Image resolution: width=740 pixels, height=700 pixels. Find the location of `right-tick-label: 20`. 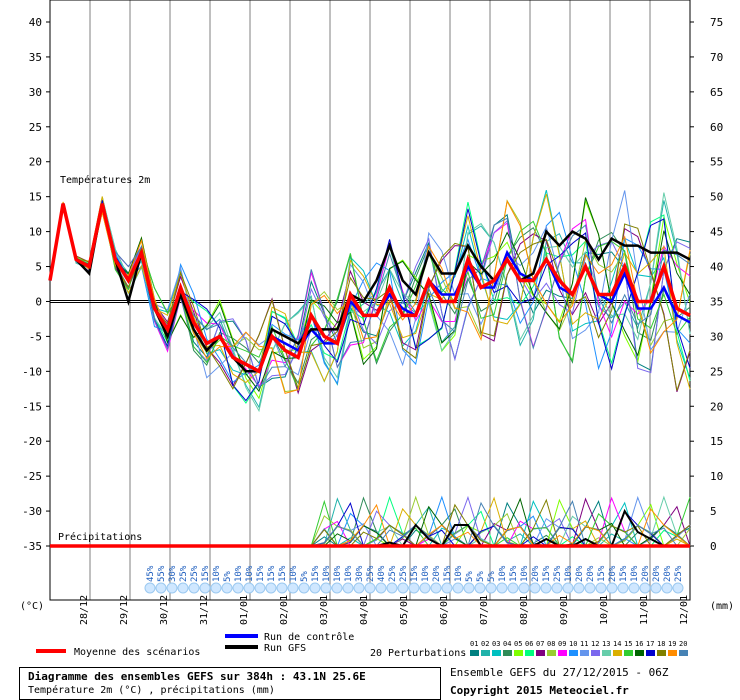

right-tick-label: 20 is located at coordinates (716, 406).